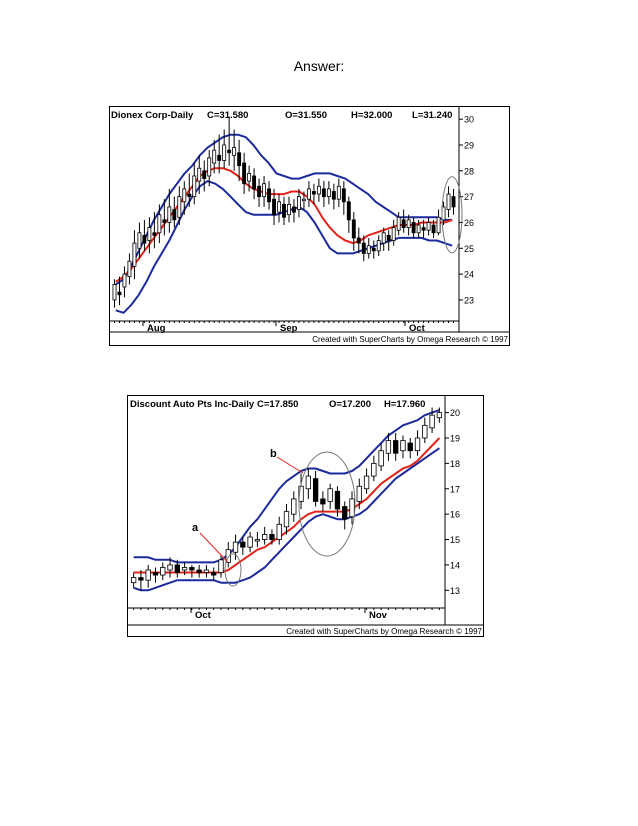  I want to click on annotation-arrow-a, so click(214, 547).